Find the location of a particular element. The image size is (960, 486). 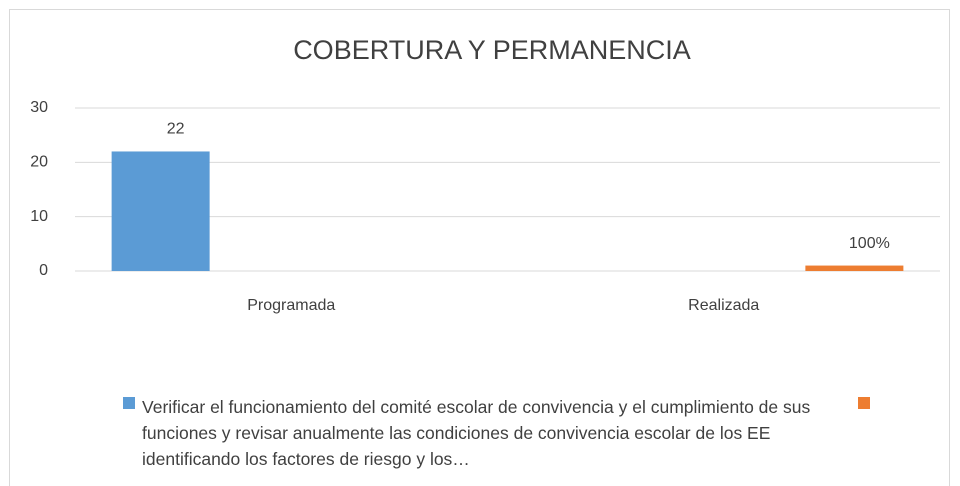

data-label: 22 is located at coordinates (176, 129).